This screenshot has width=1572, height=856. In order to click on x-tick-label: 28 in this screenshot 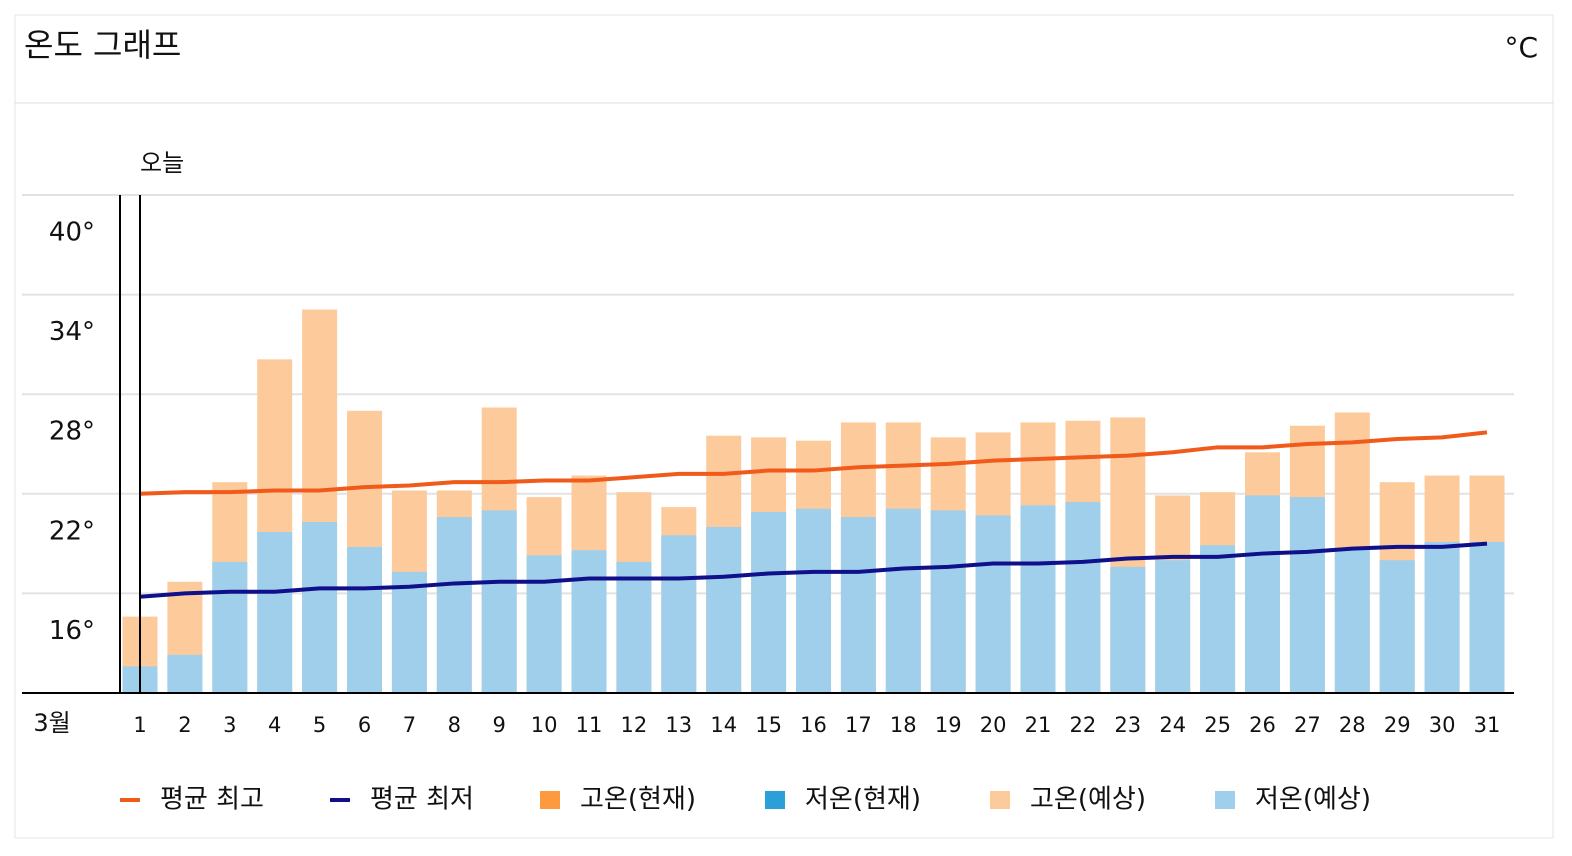, I will do `click(1352, 725)`.